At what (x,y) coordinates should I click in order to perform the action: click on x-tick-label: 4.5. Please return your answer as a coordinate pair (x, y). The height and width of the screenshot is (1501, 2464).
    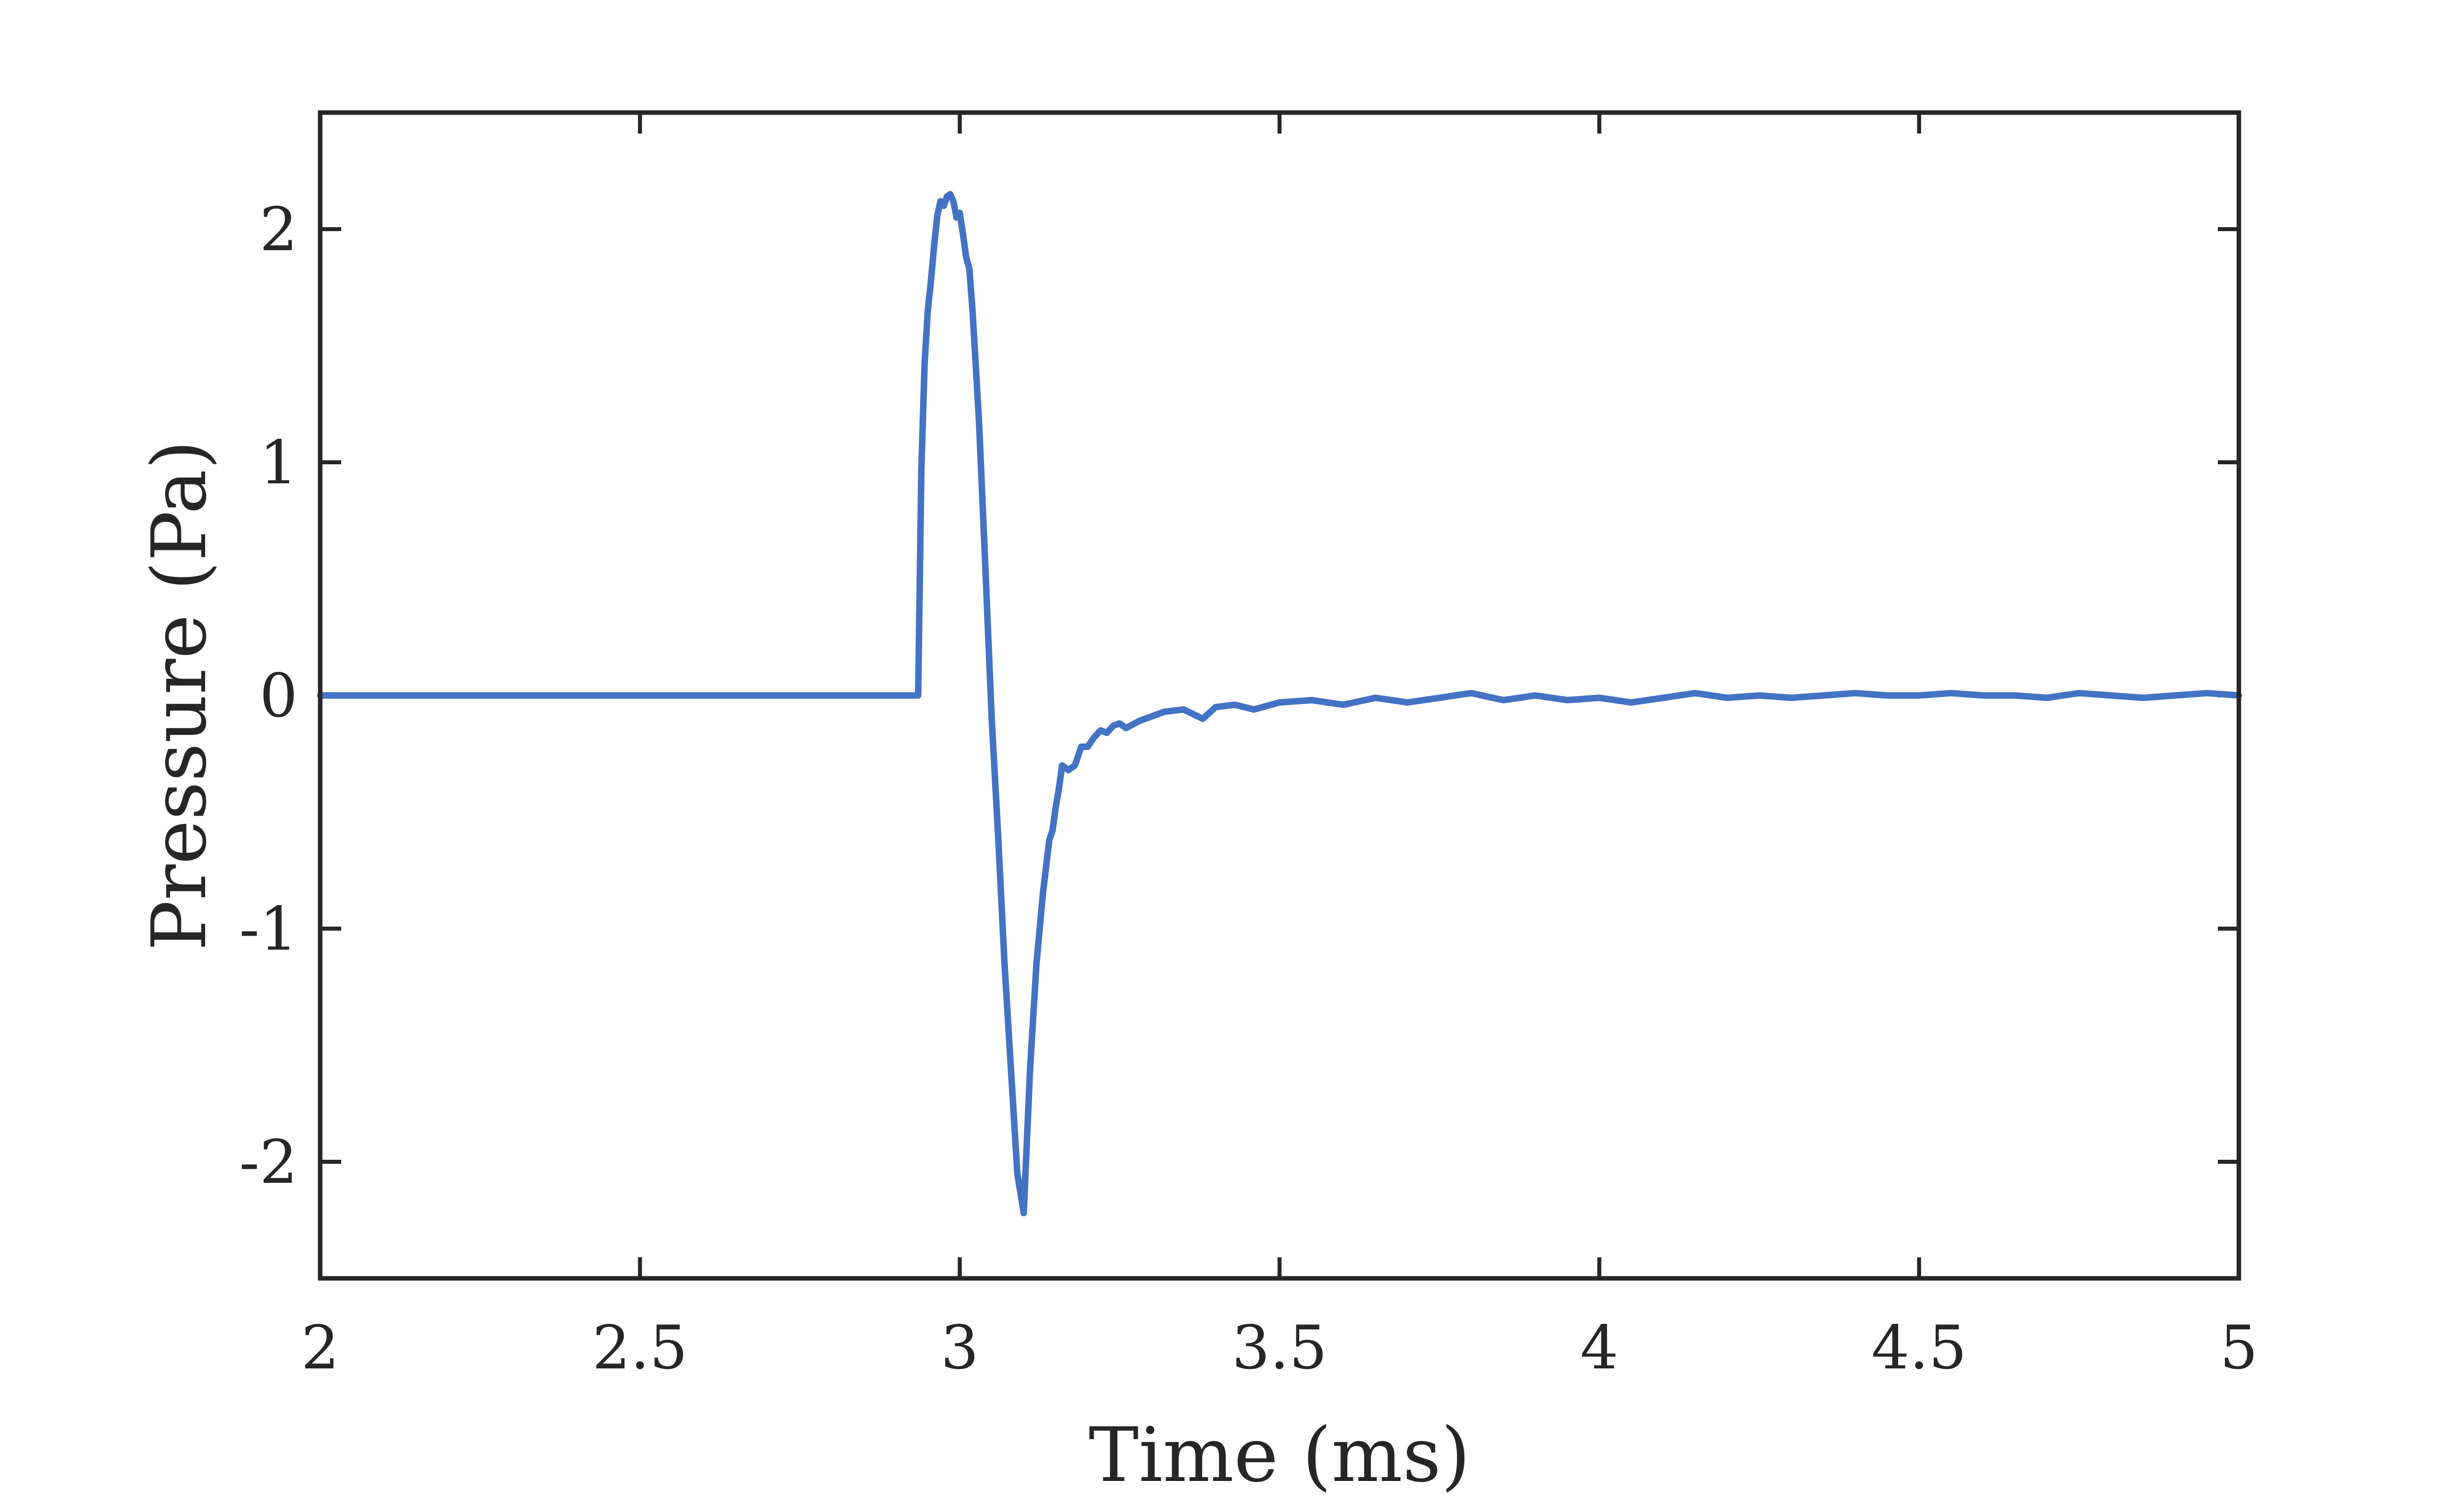
    Looking at the image, I should click on (1919, 1348).